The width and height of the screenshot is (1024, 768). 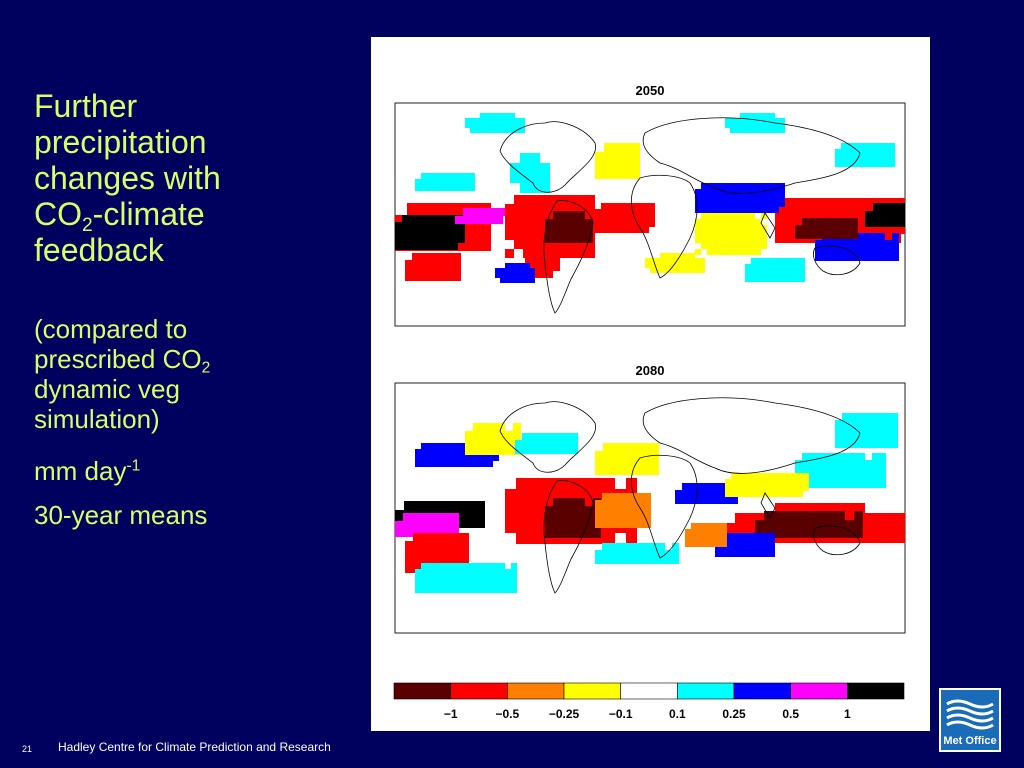 What do you see at coordinates (649, 691) in the screenshot?
I see `colour-scale-segment` at bounding box center [649, 691].